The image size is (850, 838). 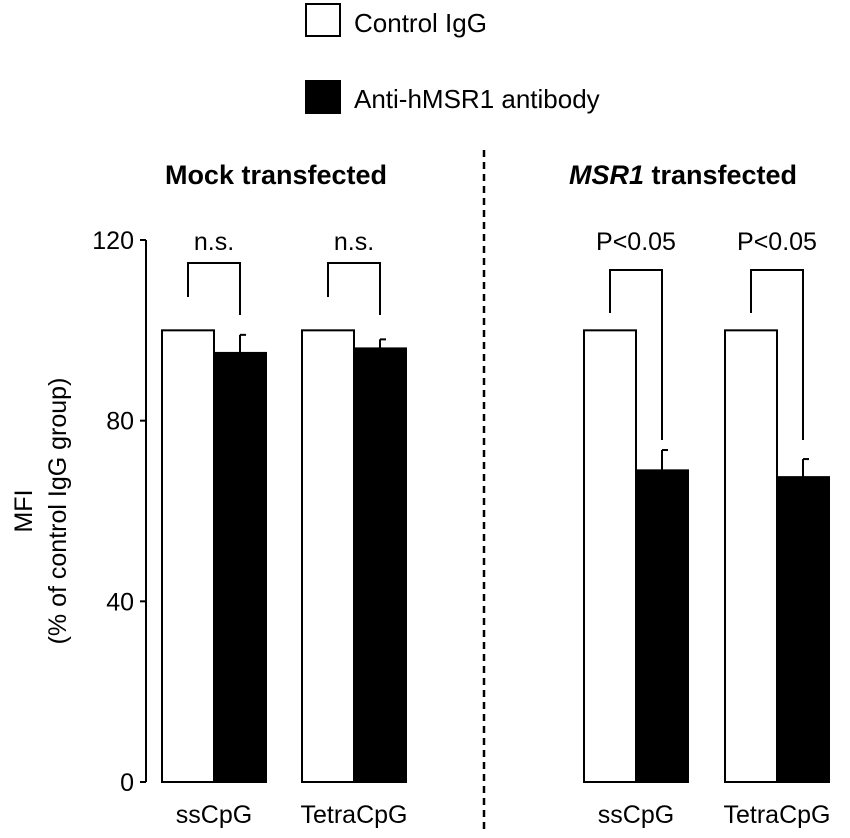 I want to click on panel-title-msr1-rest: transfected, so click(x=720, y=175).